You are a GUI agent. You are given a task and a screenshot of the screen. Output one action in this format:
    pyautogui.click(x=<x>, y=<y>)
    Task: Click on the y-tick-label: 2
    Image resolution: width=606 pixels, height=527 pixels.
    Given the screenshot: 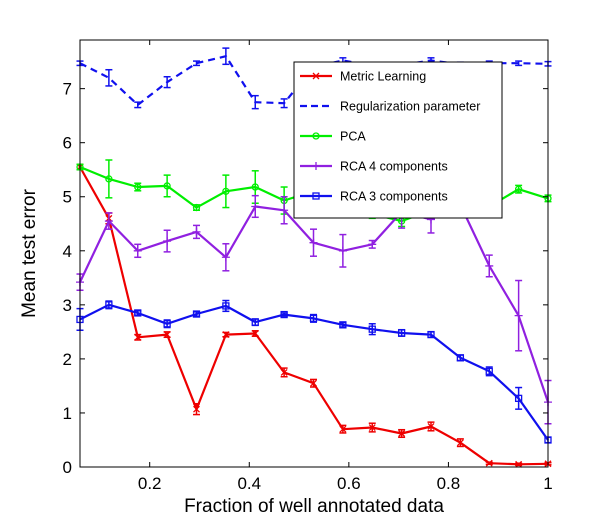 What is the action you would take?
    pyautogui.click(x=67, y=359)
    